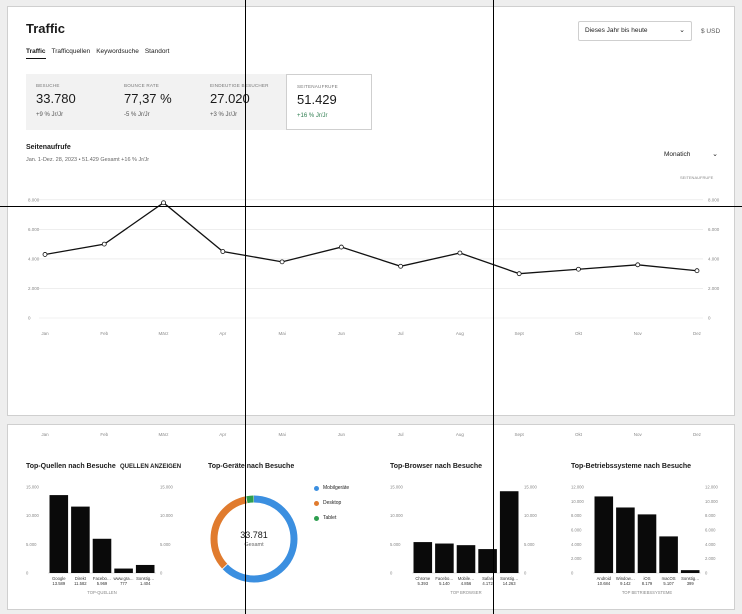 This screenshot has width=742, height=614. Describe the element at coordinates (401, 333) in the screenshot. I see `x-tick-label: Jul` at that location.